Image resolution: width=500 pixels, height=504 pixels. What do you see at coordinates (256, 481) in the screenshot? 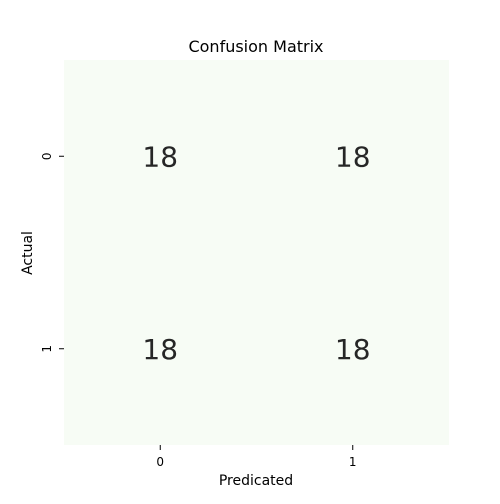
I see `x-axis-label: Predicated` at bounding box center [256, 481].